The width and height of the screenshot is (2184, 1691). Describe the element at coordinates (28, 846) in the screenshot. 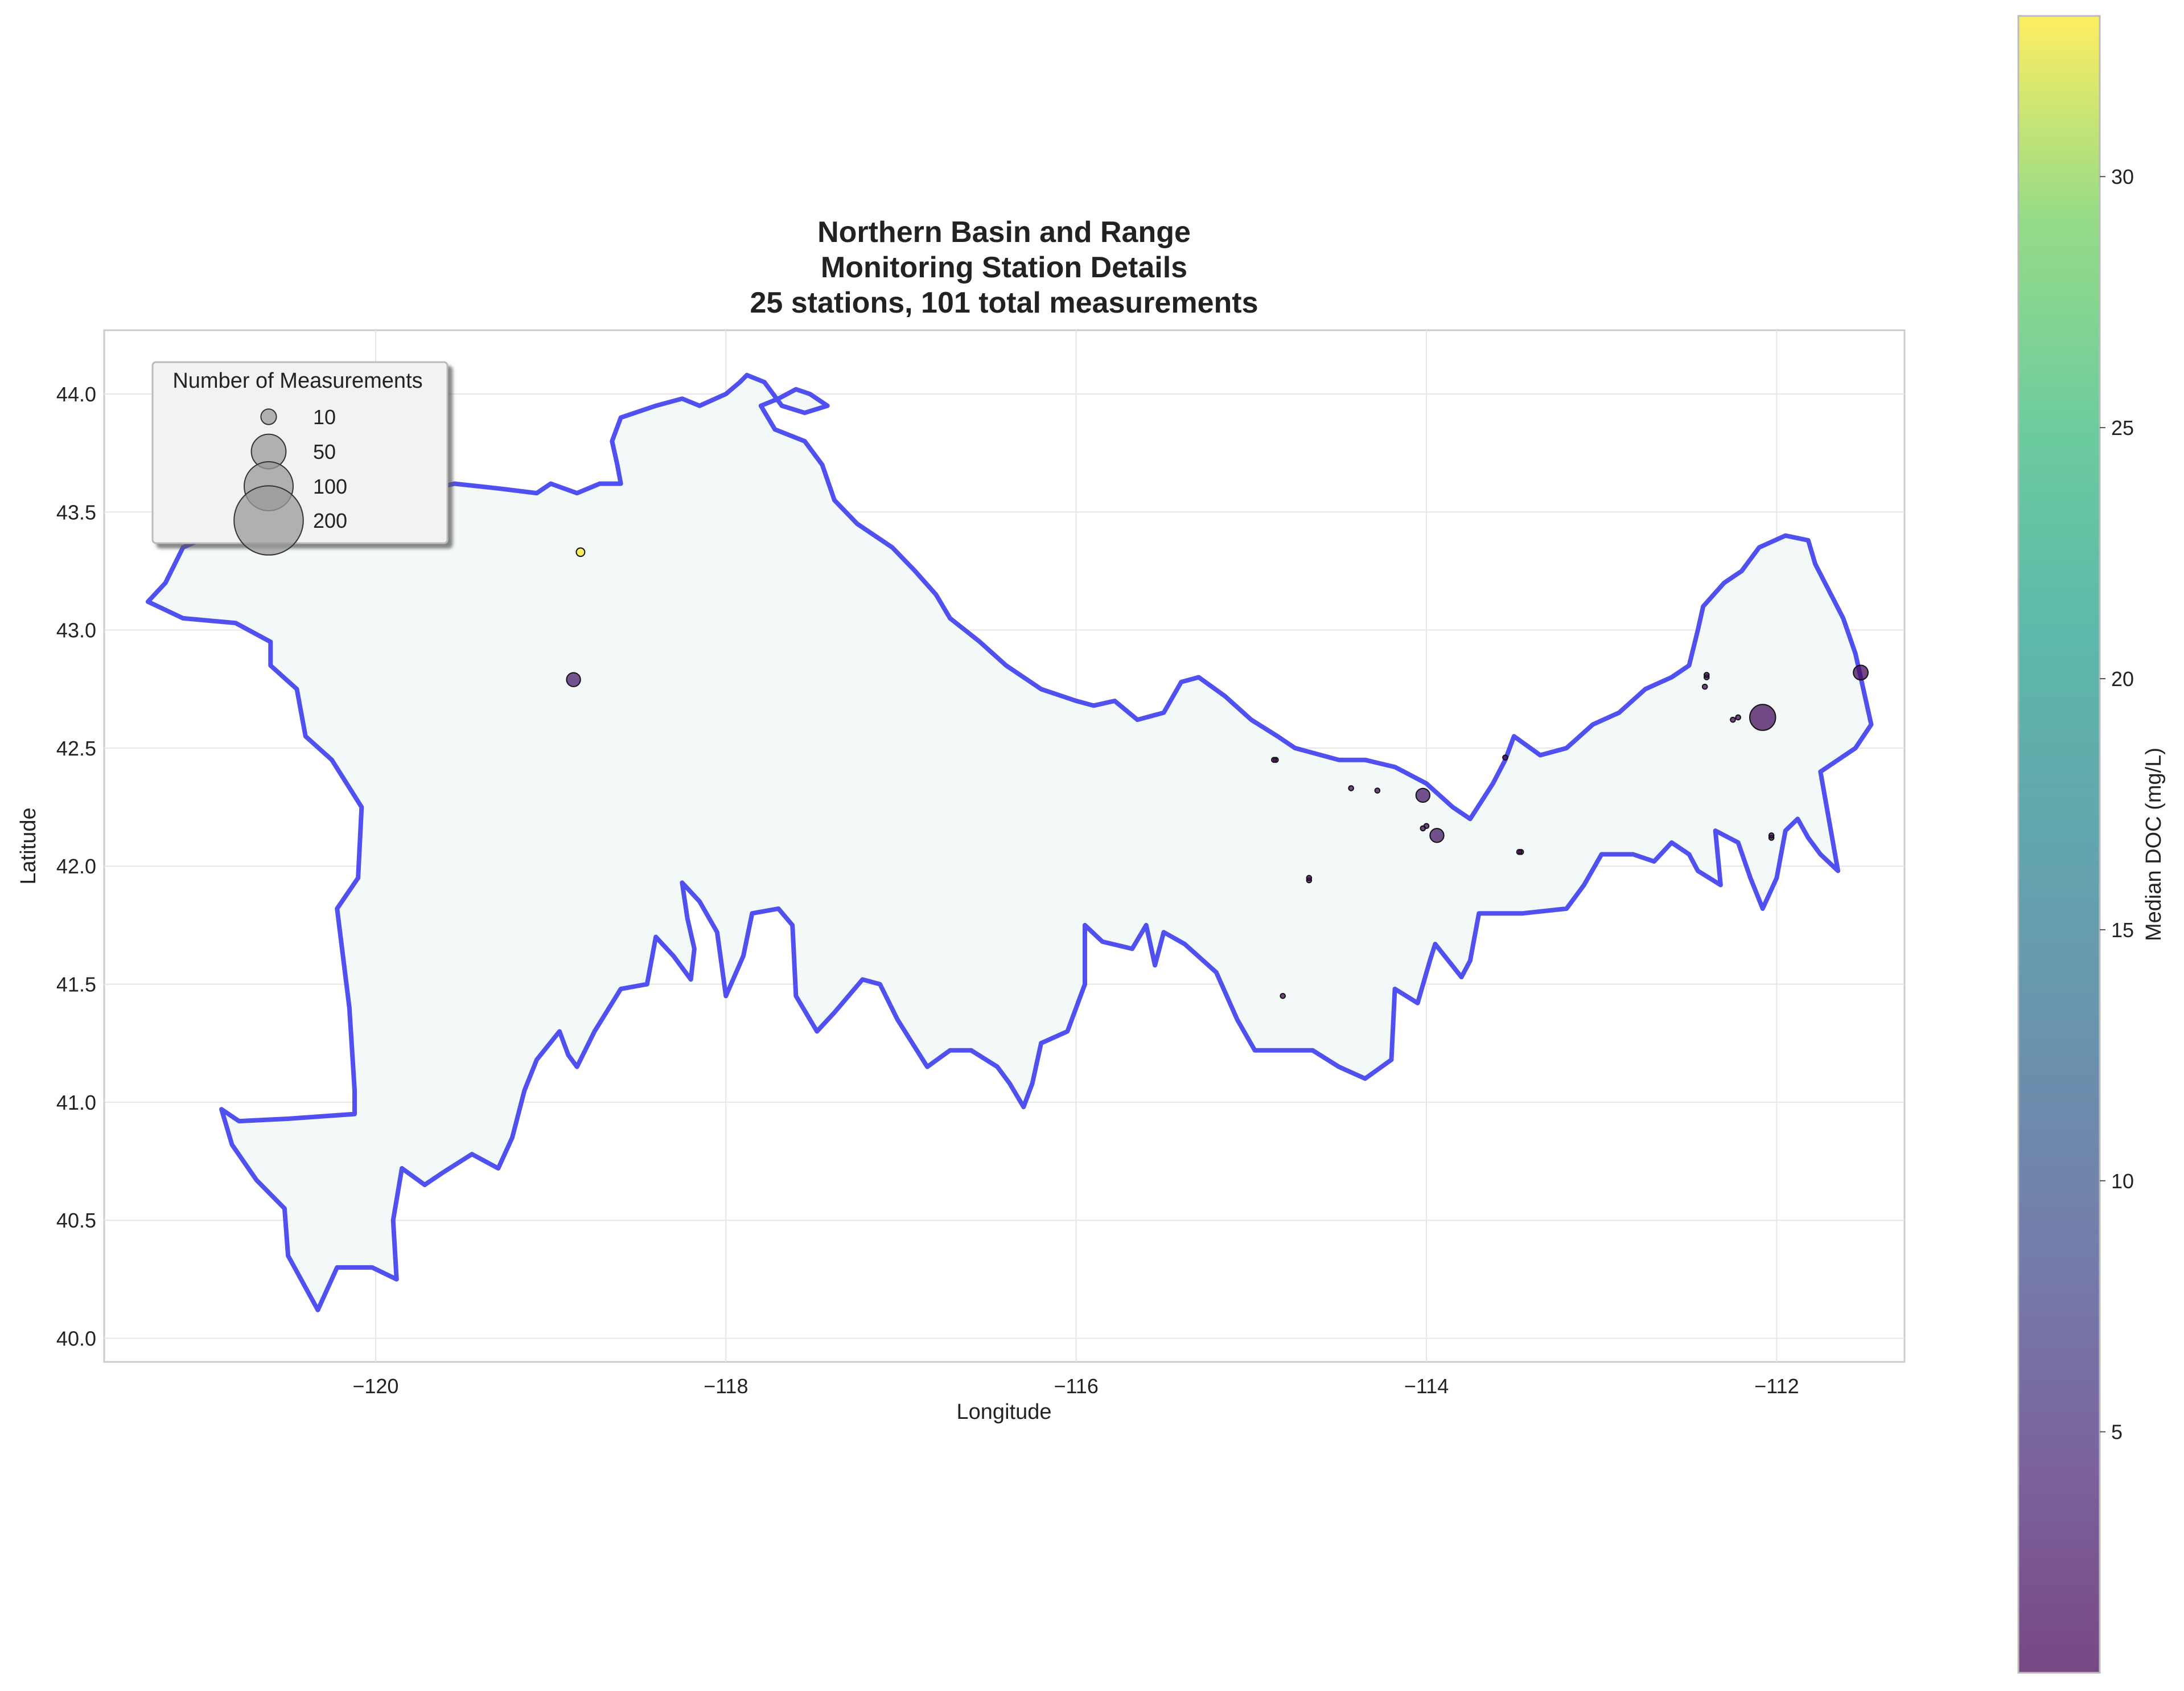

I see `y-axis-label: Latitude` at that location.